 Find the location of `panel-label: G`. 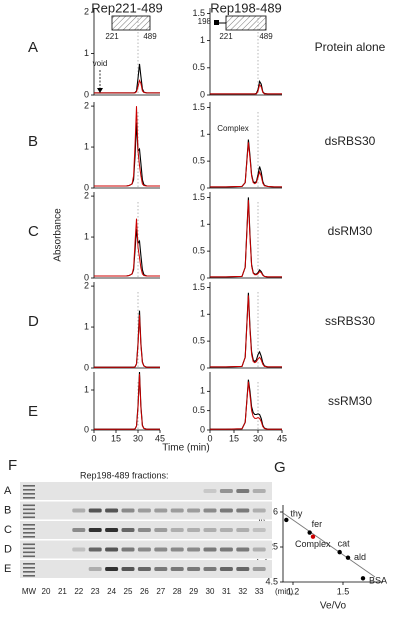

panel-label: G is located at coordinates (280, 467).